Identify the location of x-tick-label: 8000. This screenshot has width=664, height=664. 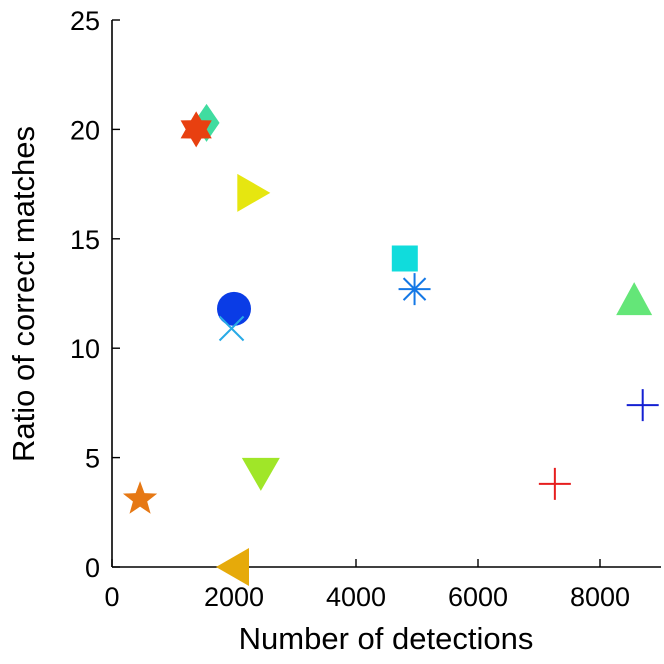
(600, 597).